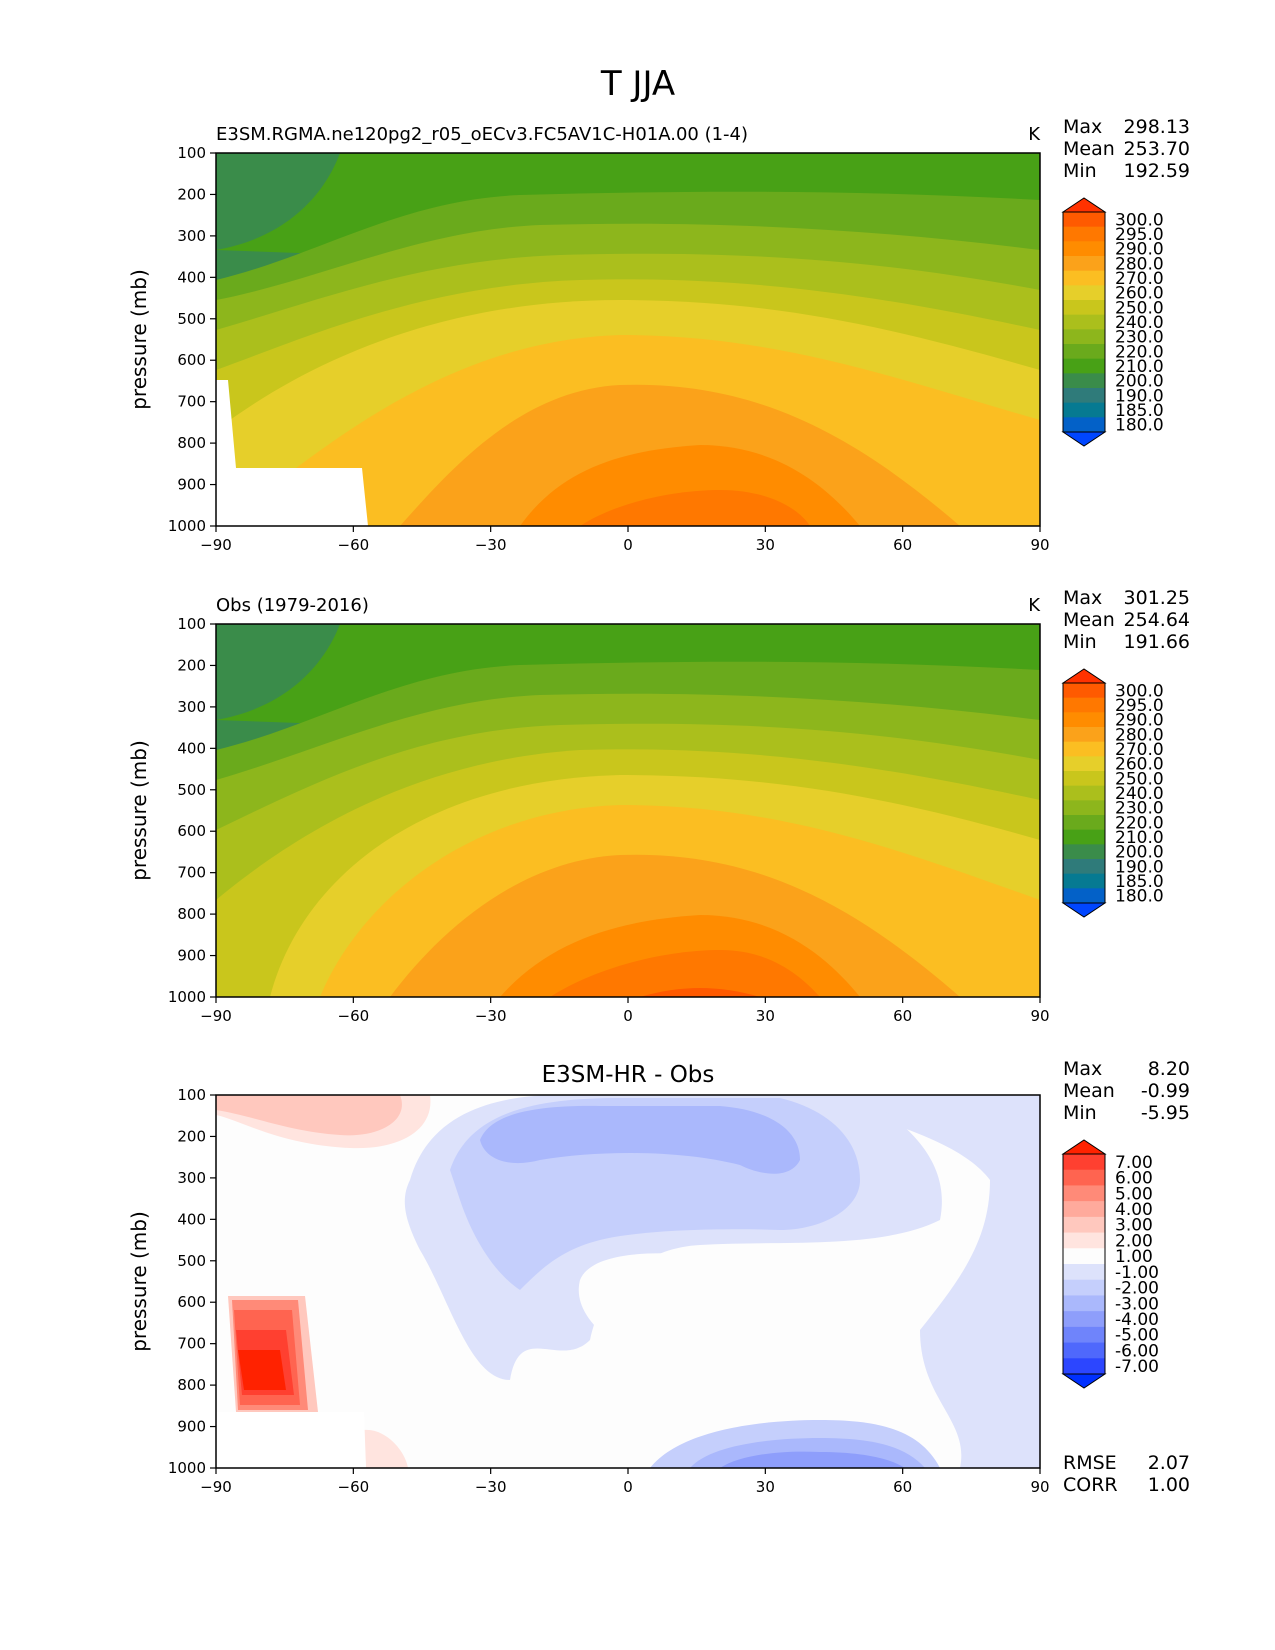  I want to click on stat-value: 301.25, so click(1157, 598).